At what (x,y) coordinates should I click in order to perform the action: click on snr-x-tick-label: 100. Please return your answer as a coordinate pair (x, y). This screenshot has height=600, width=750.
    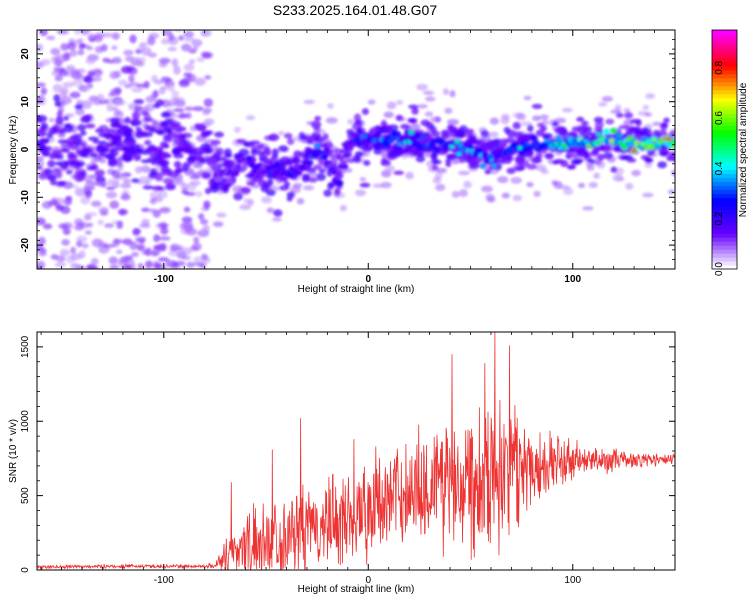
    Looking at the image, I should click on (572, 580).